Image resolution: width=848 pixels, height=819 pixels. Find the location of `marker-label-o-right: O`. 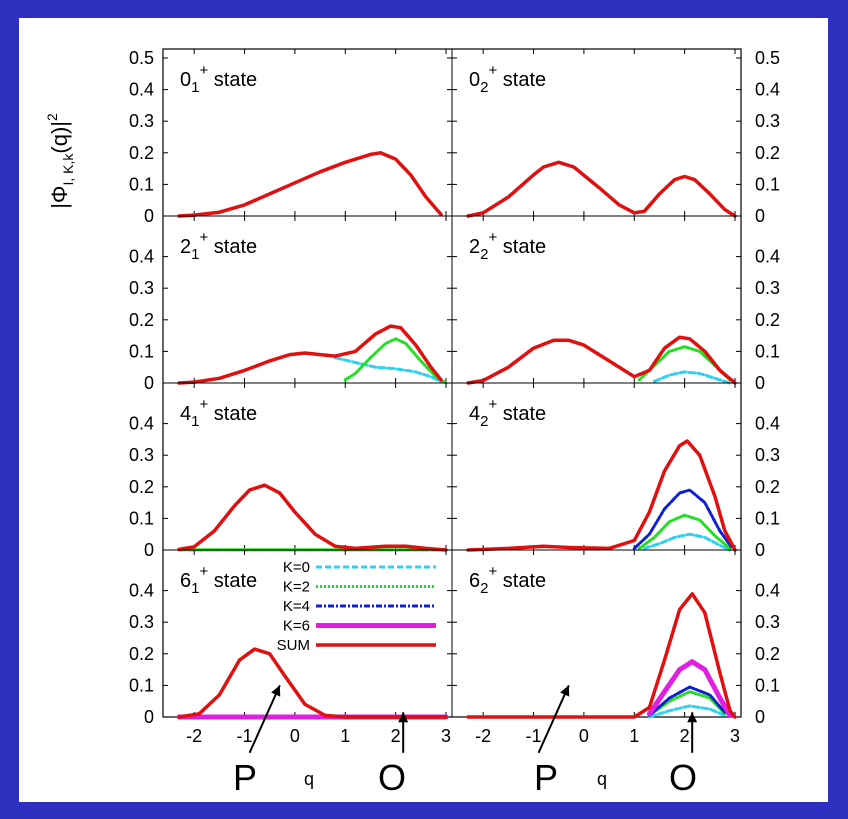

marker-label-o-right: O is located at coordinates (683, 777).